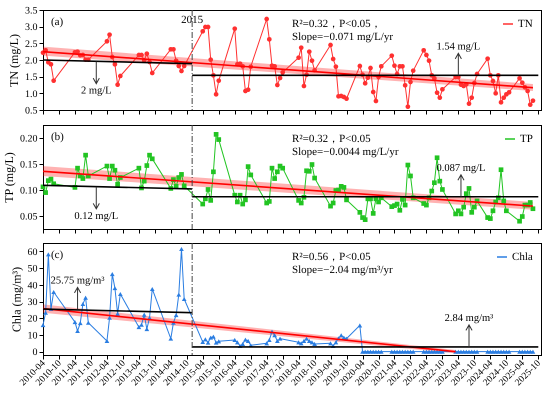  Describe the element at coordinates (96, 91) in the screenshot. I see `annotation: 2 mg/L` at that location.